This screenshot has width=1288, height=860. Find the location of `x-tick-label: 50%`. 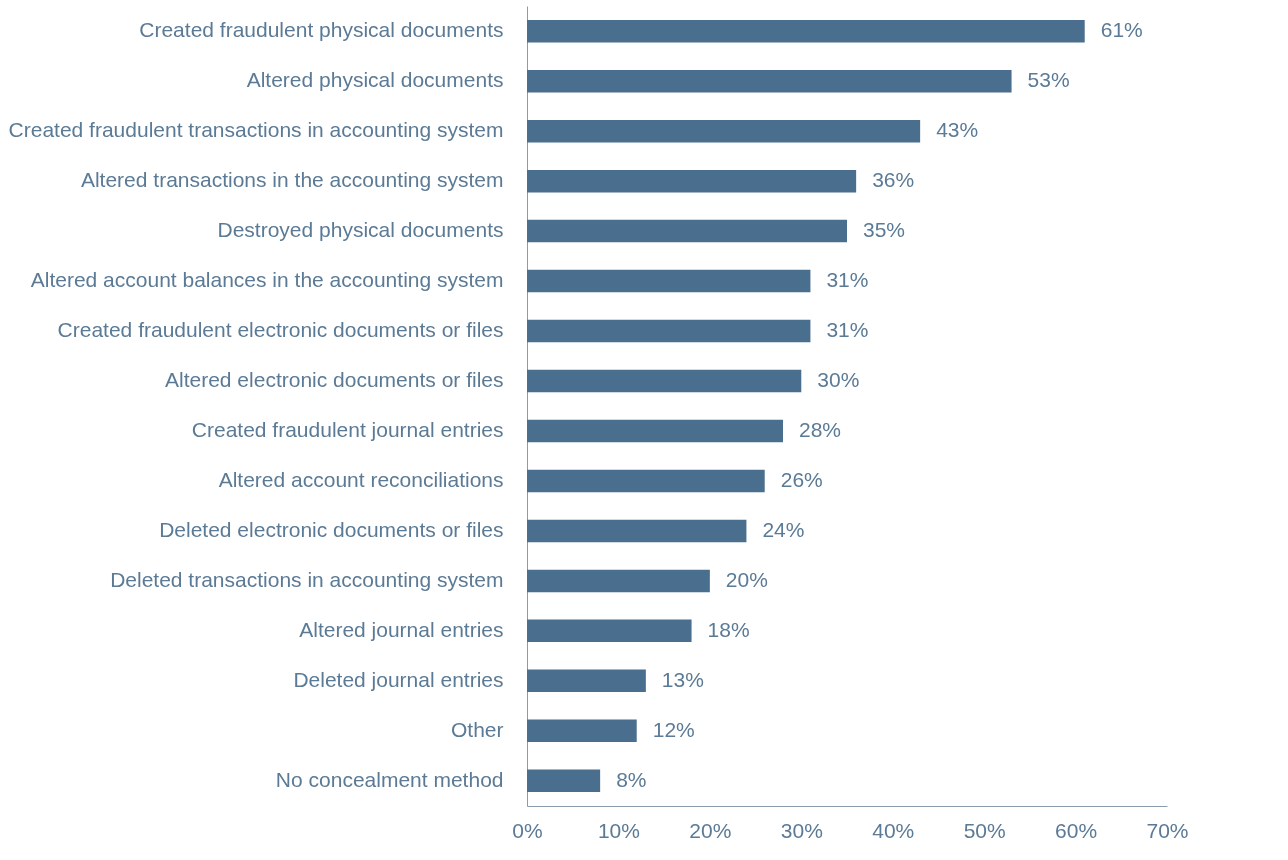

x-tick-label: 50% is located at coordinates (984, 830).